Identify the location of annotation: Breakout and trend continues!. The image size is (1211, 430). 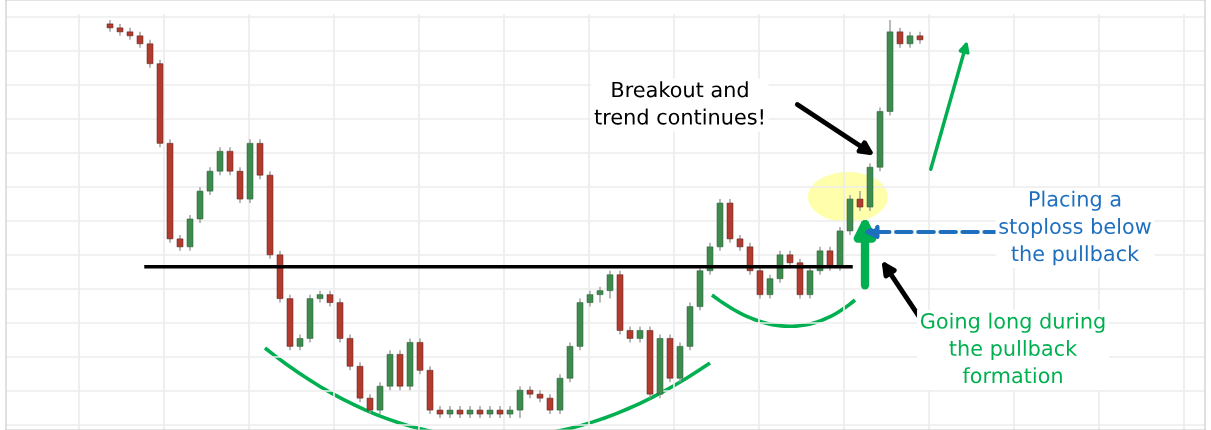
(678, 103).